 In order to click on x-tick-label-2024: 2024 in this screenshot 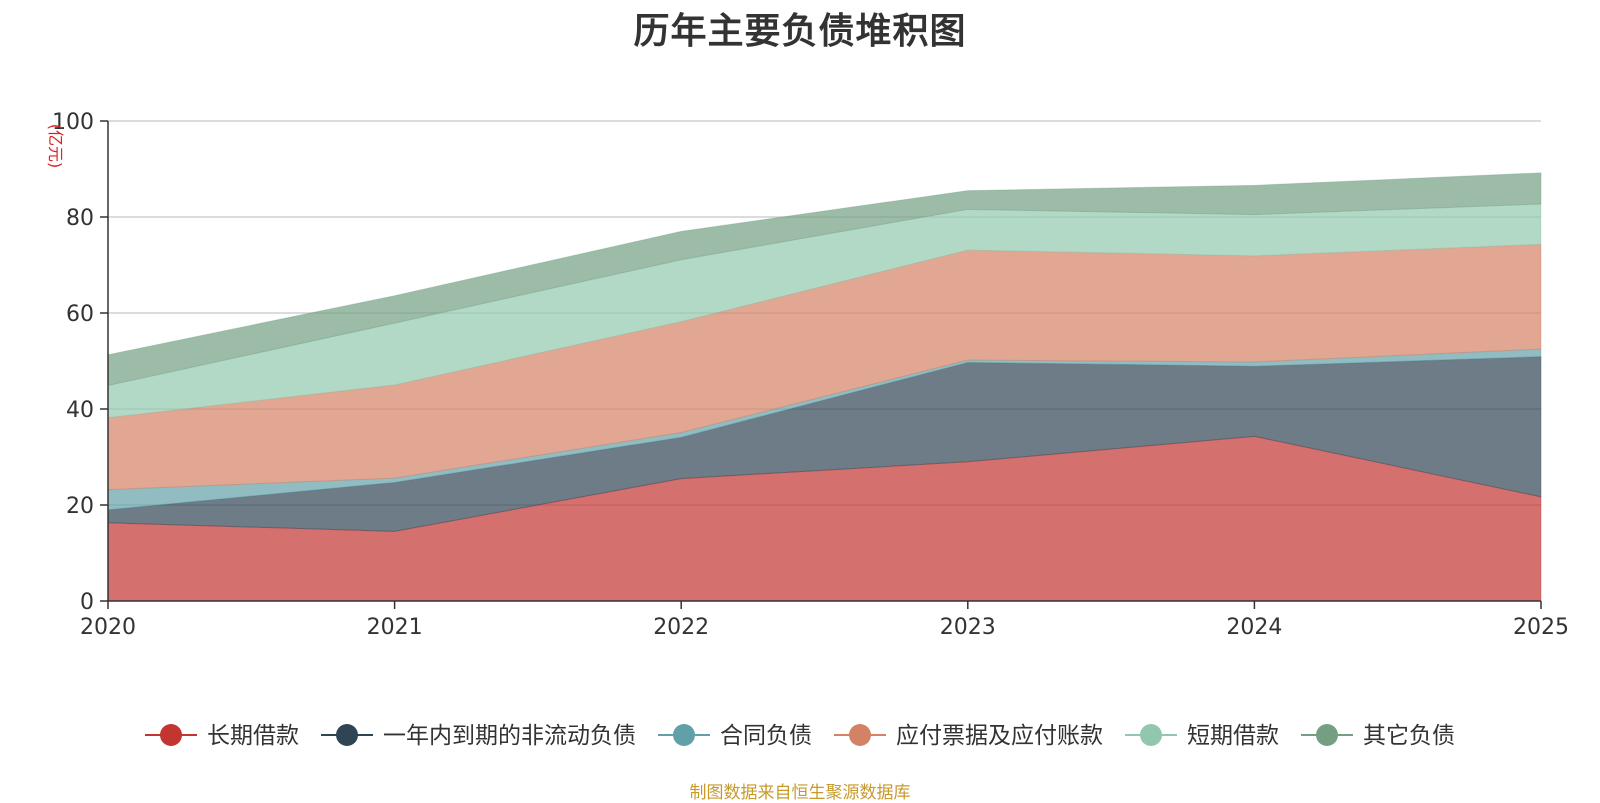, I will do `click(1254, 627)`.